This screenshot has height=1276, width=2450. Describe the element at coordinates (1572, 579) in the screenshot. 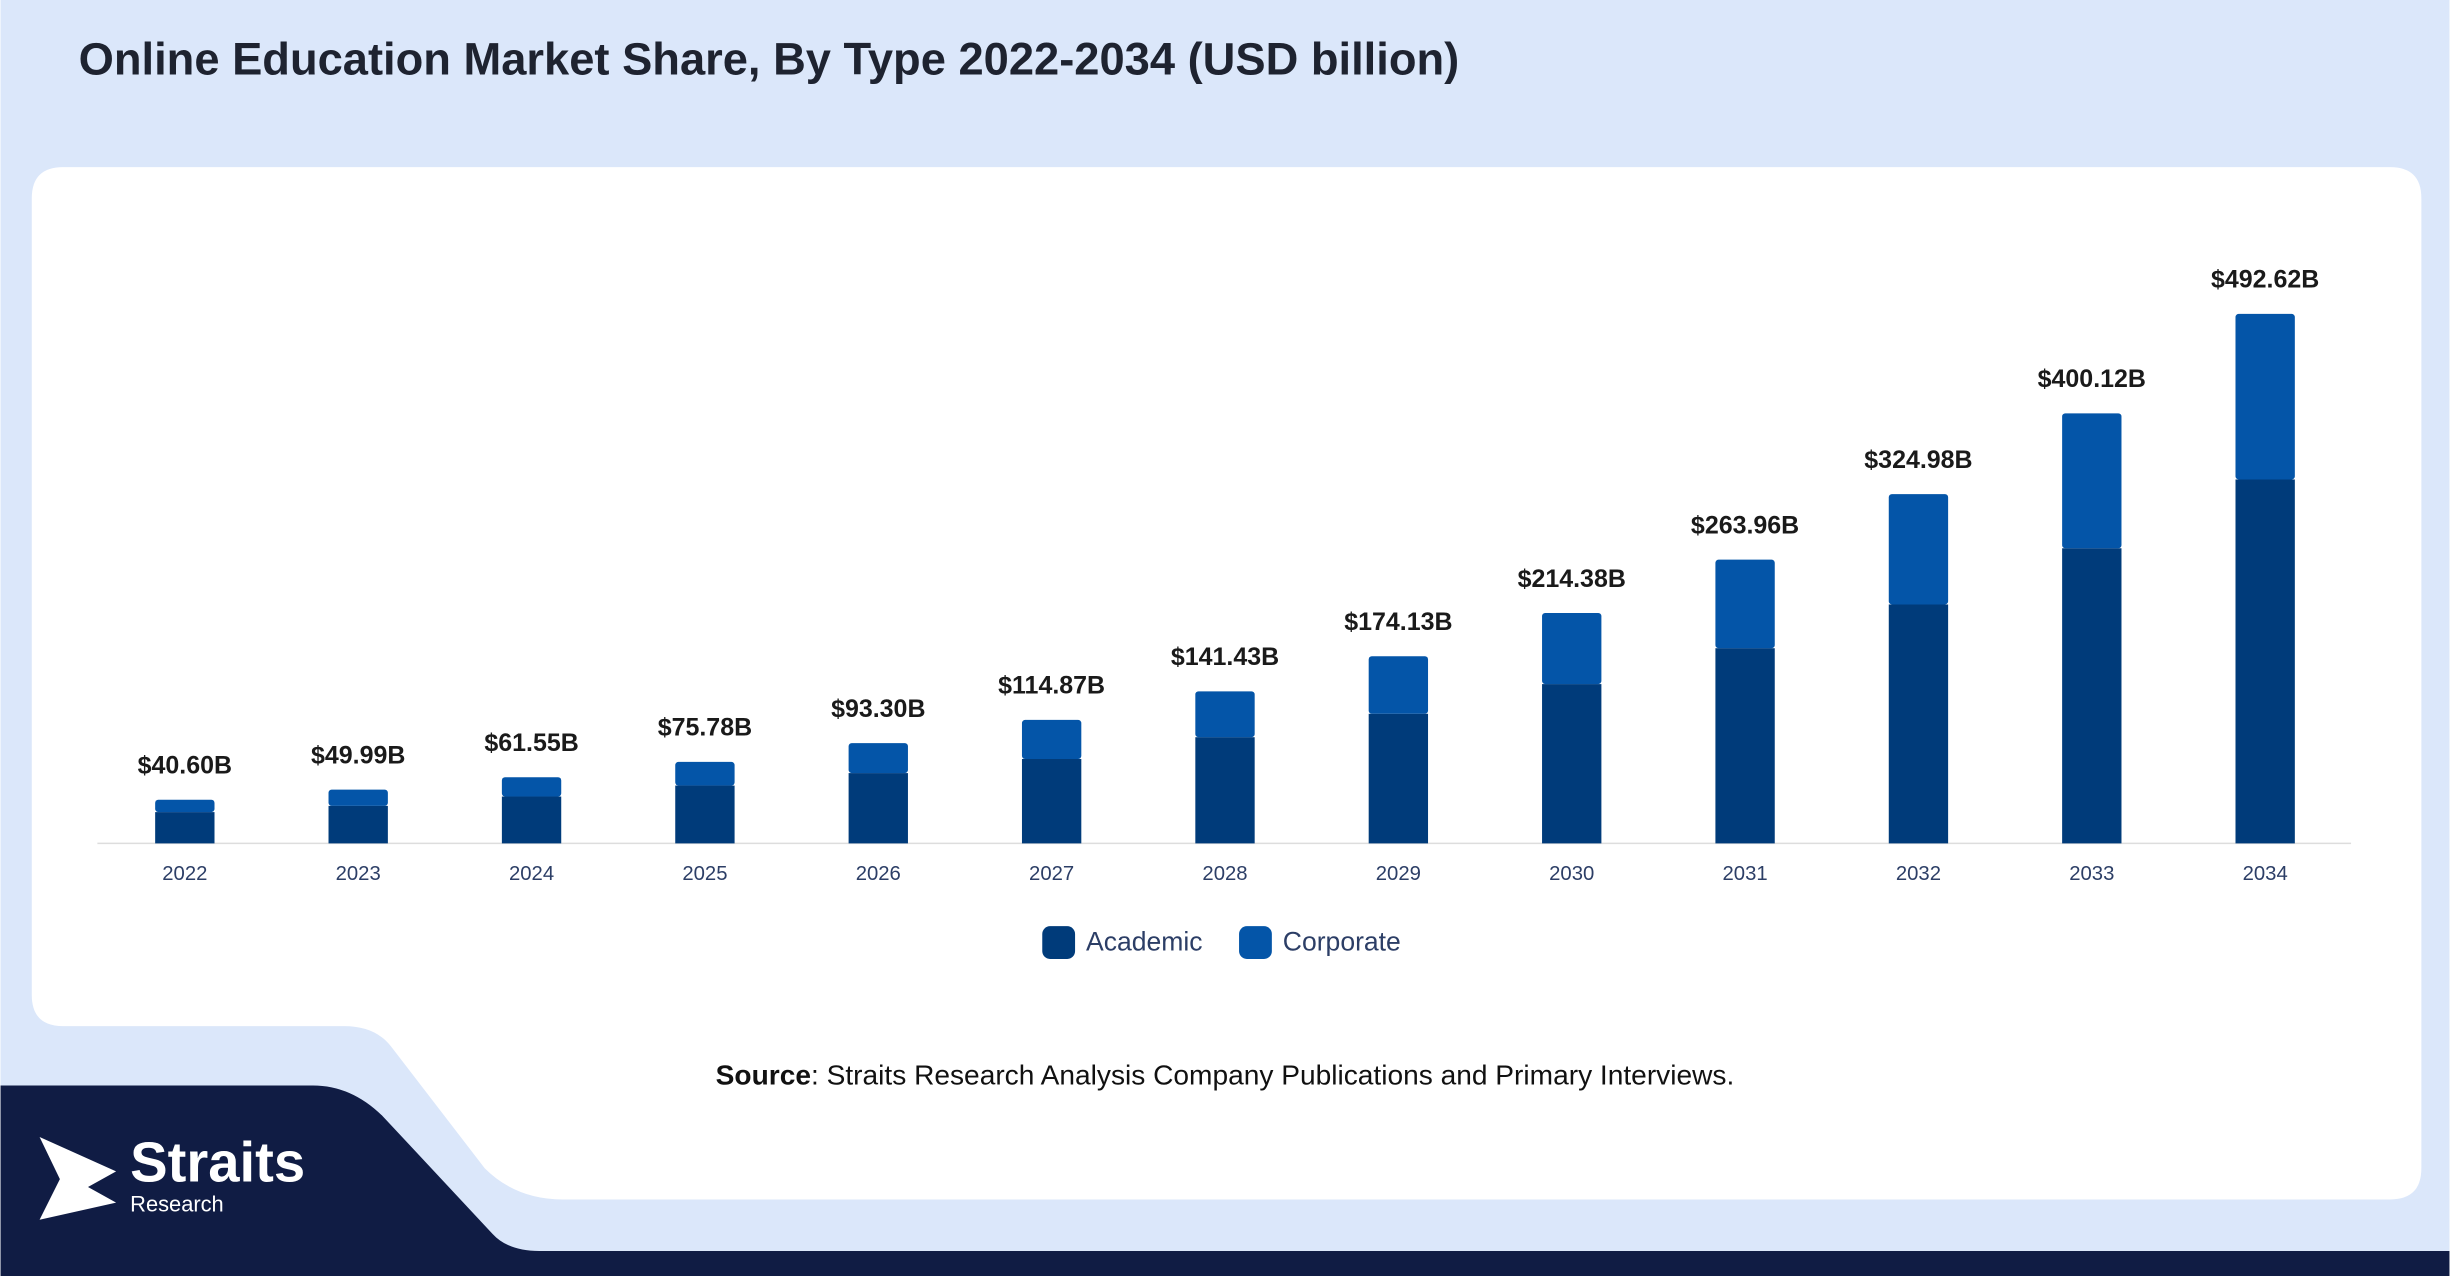

I see `total-label: $214.38B` at that location.